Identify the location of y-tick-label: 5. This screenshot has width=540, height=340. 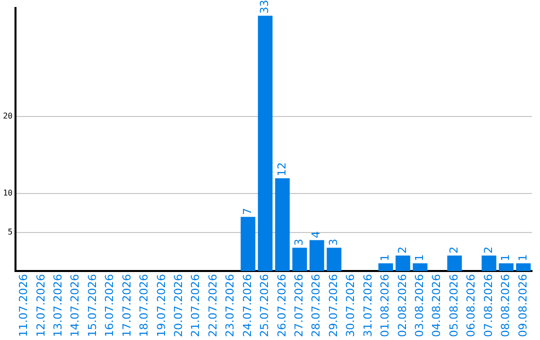
(10, 231).